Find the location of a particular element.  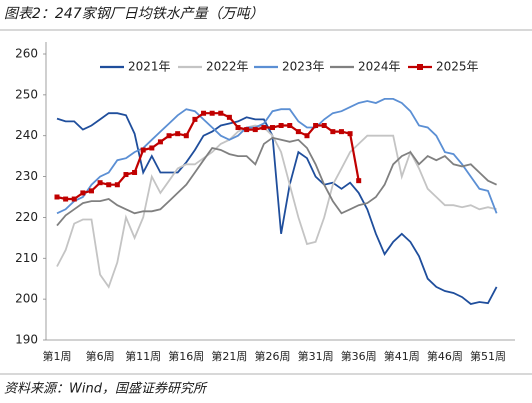

legend-label: 2021年 is located at coordinates (149, 67).